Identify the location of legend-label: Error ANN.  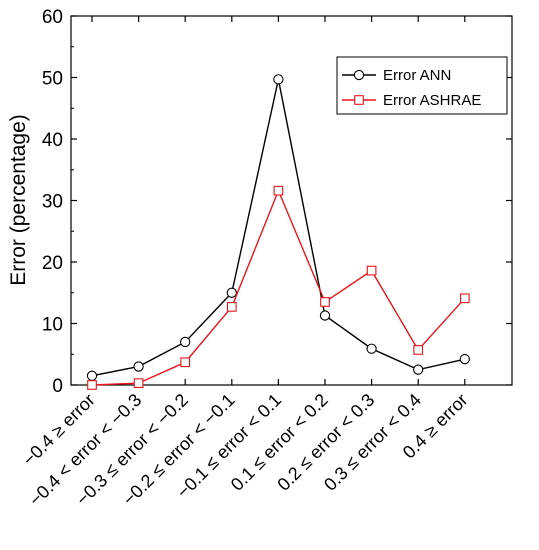
(417, 75).